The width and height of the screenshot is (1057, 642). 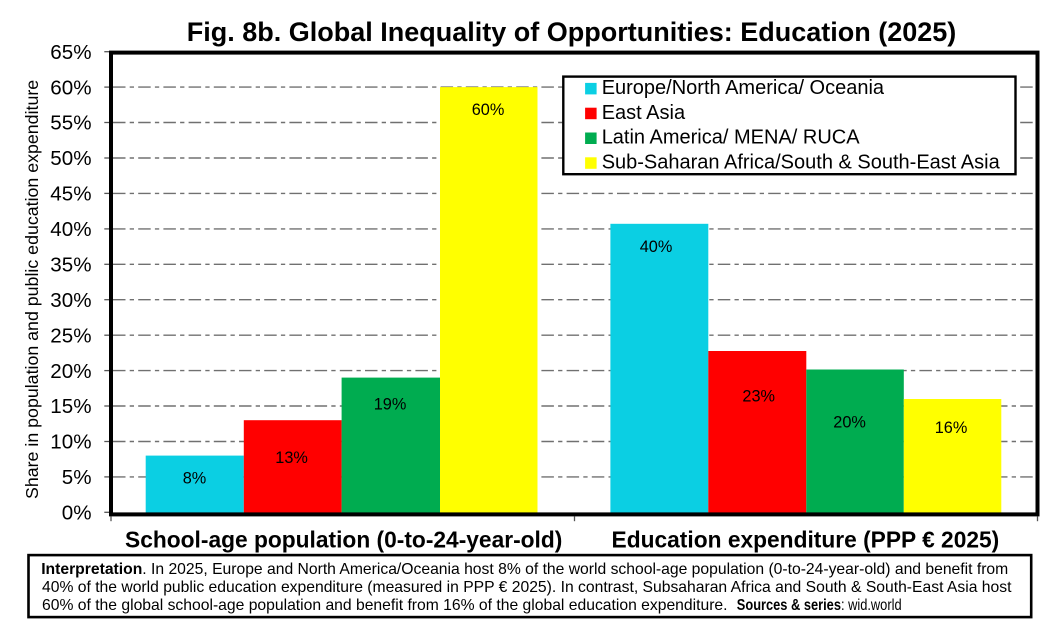 What do you see at coordinates (70, 123) in the screenshot?
I see `svg-text: 55%` at bounding box center [70, 123].